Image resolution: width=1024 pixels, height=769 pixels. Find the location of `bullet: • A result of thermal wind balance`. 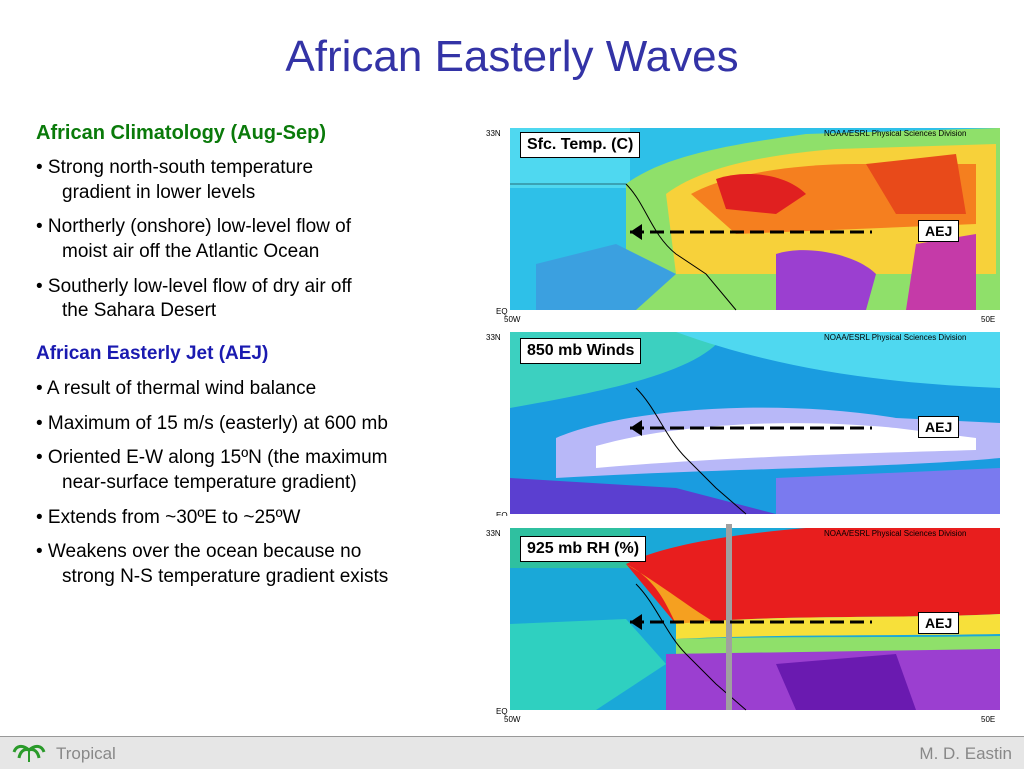

bullet: • A result of thermal wind balance is located at coordinates (176, 388).